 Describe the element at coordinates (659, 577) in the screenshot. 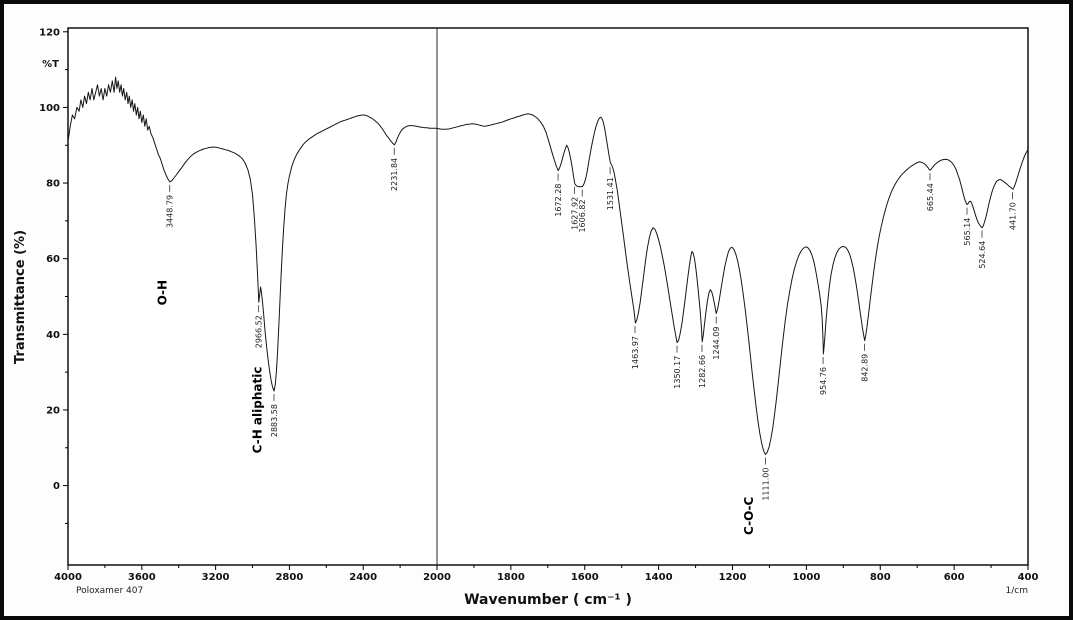

I see `x-tick-label: 1400` at that location.